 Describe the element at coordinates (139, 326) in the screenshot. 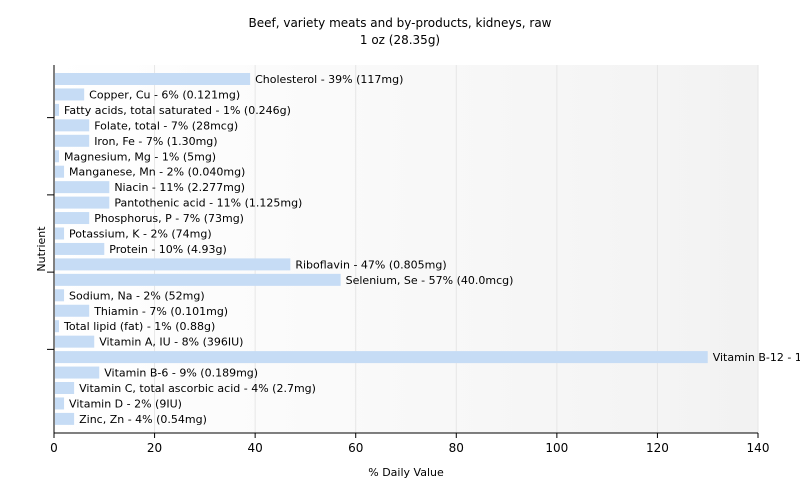

I see `bar-label: Total lipid (fat) - 1% (0.88g)` at that location.